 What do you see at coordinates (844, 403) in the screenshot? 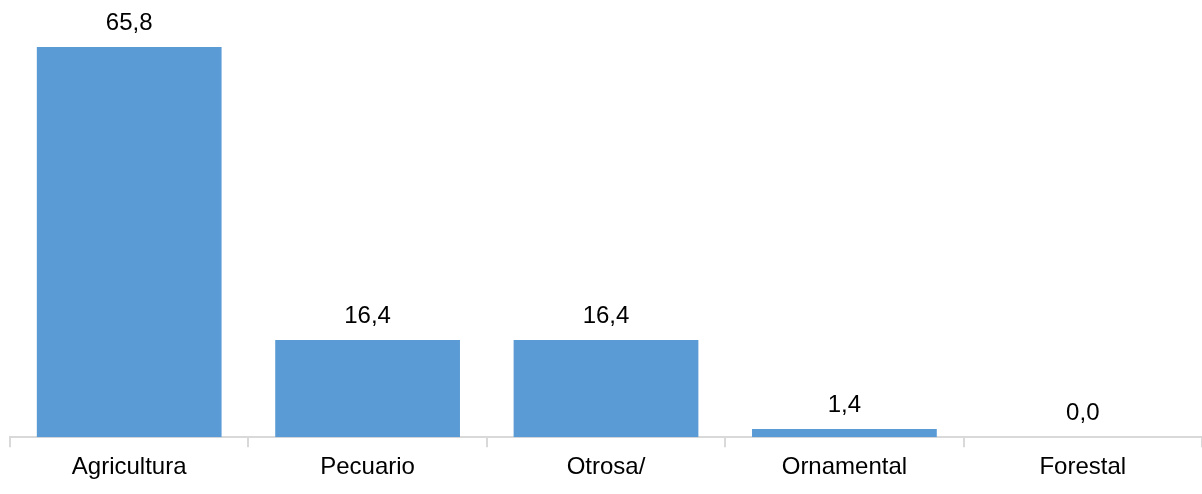
I see `data-label: 1,4` at bounding box center [844, 403].